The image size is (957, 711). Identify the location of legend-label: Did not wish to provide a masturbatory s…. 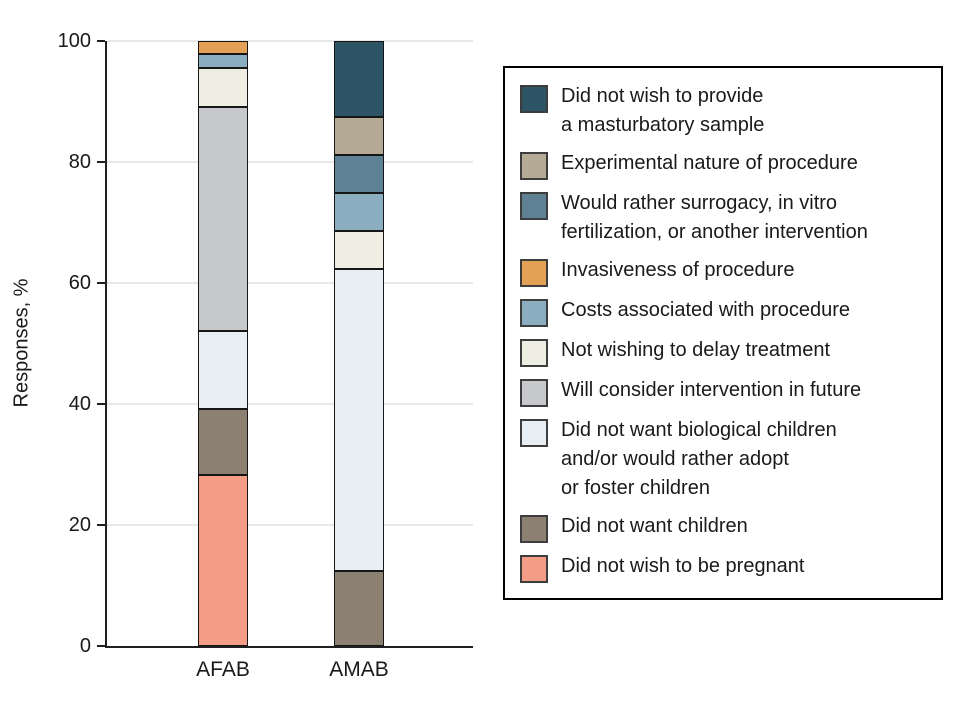
(663, 110).